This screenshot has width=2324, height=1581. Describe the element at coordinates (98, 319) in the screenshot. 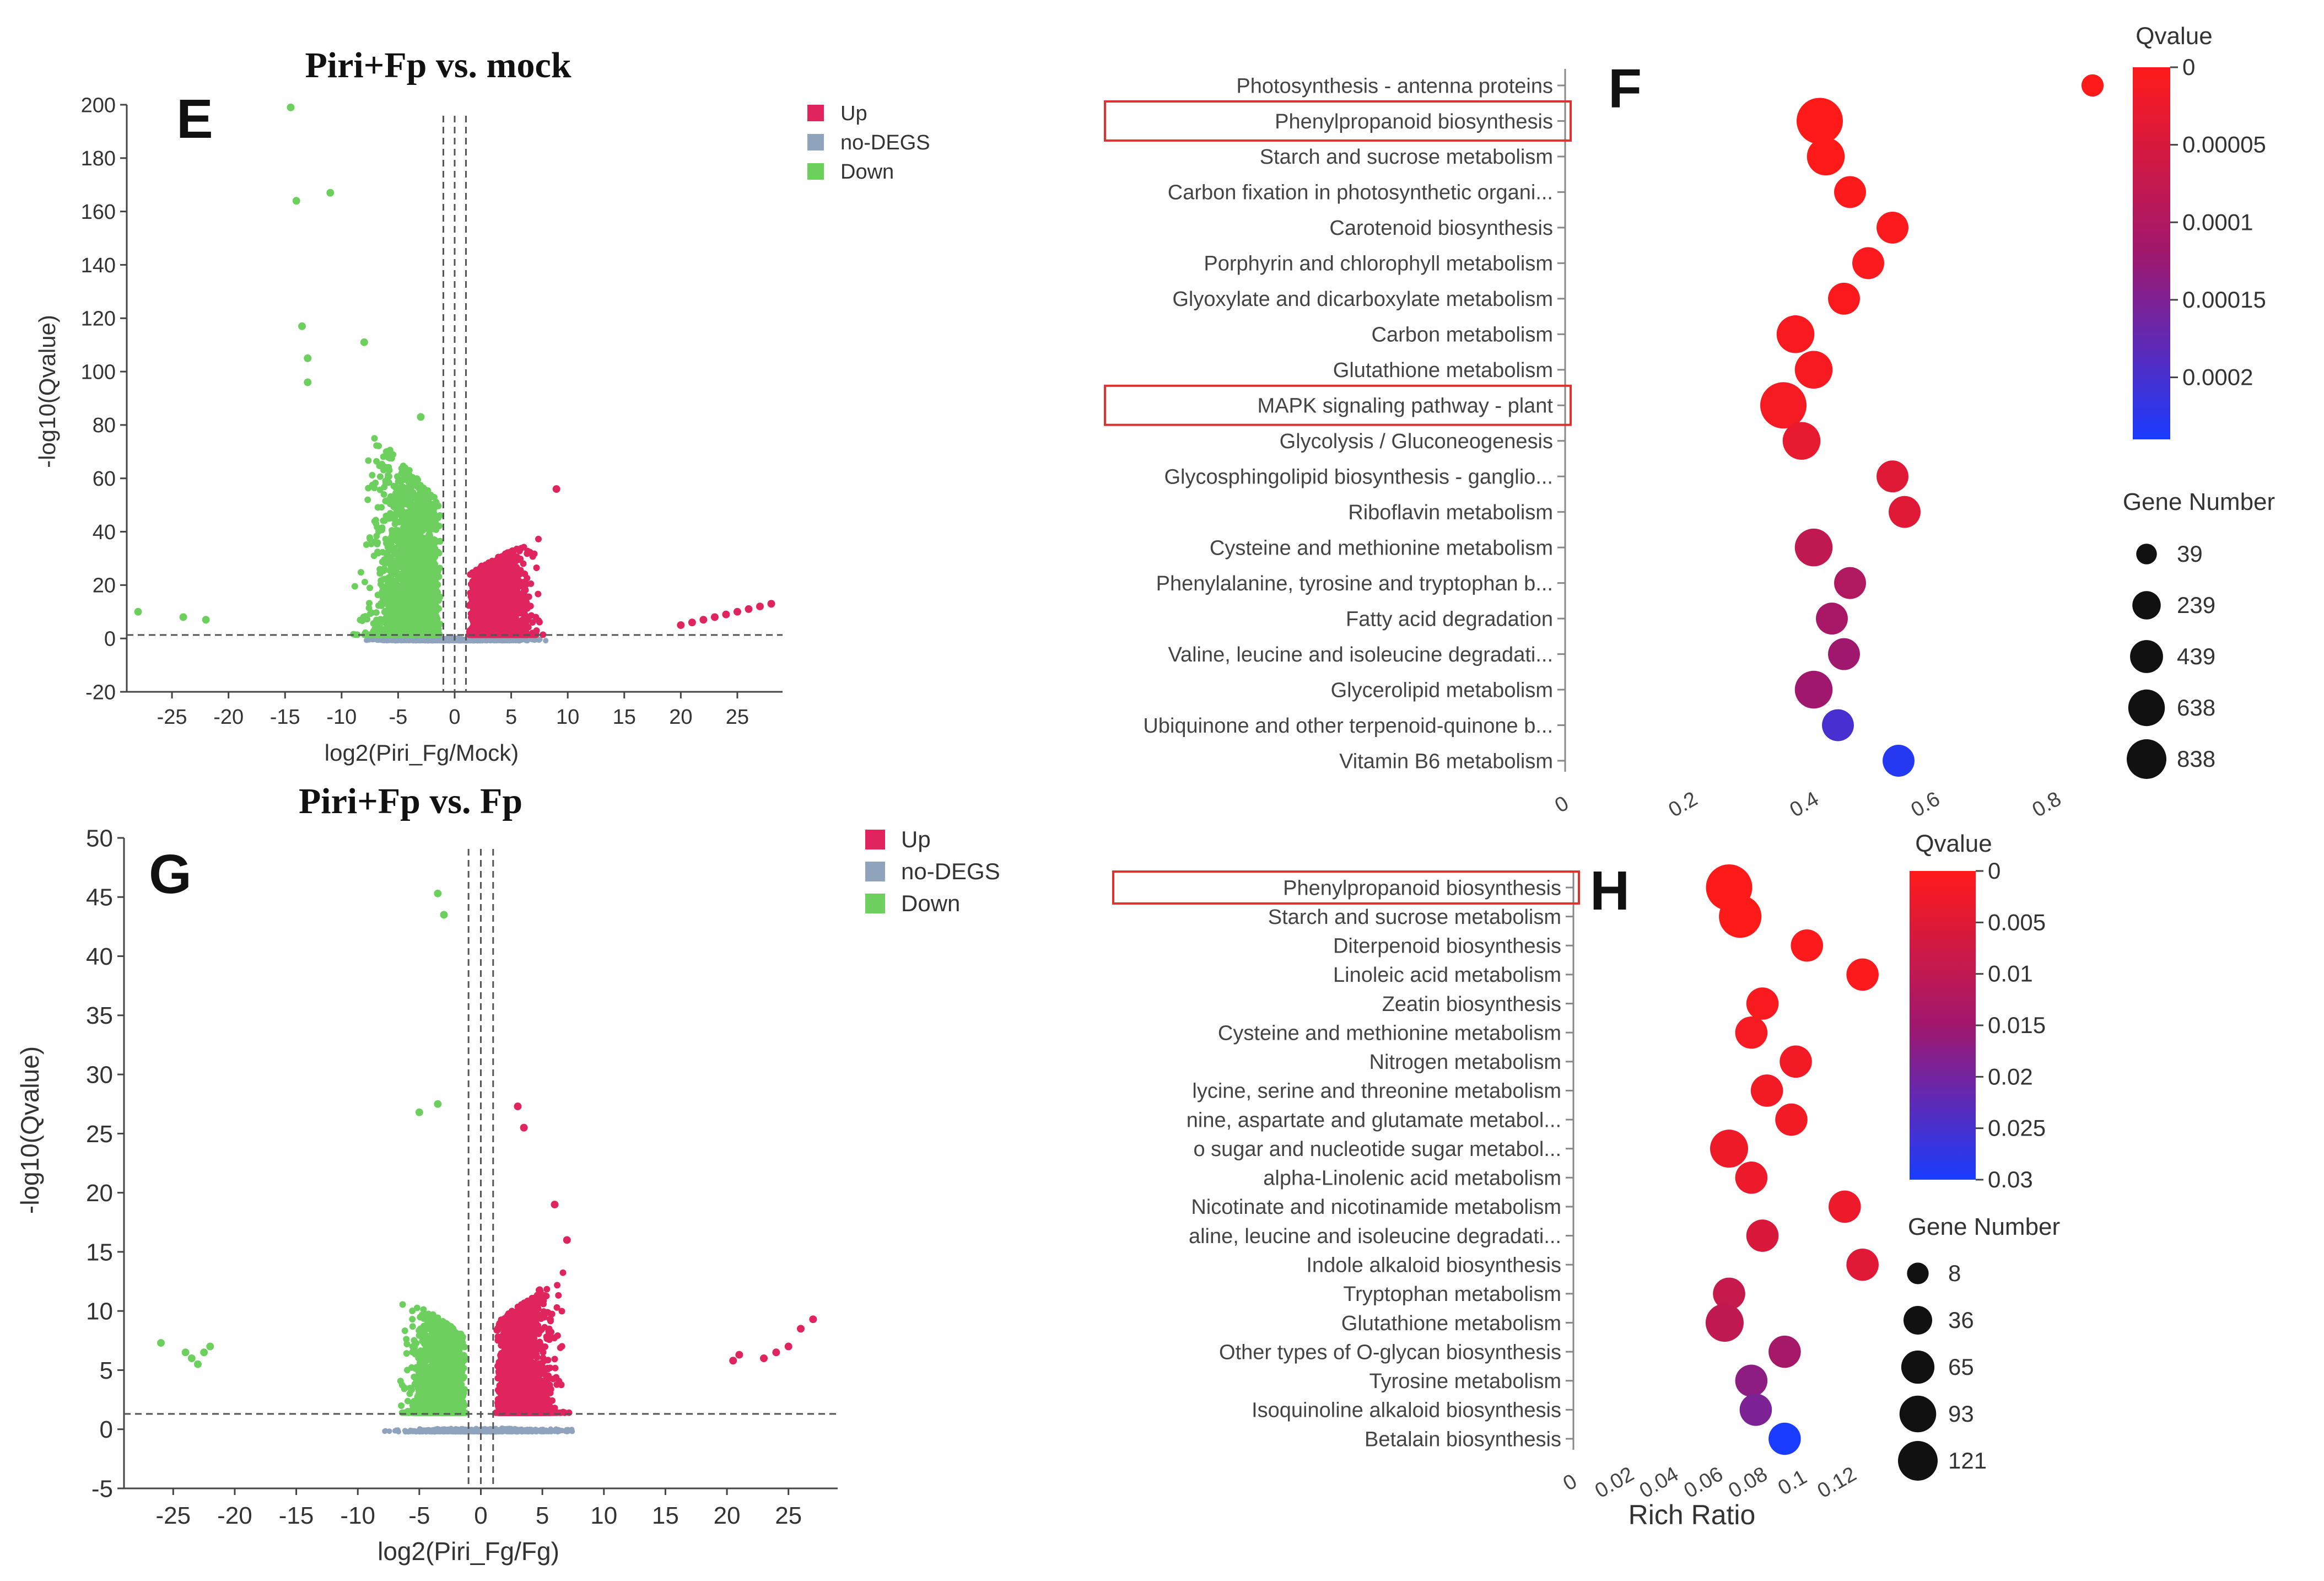

I see `y-tick-label: 120` at that location.